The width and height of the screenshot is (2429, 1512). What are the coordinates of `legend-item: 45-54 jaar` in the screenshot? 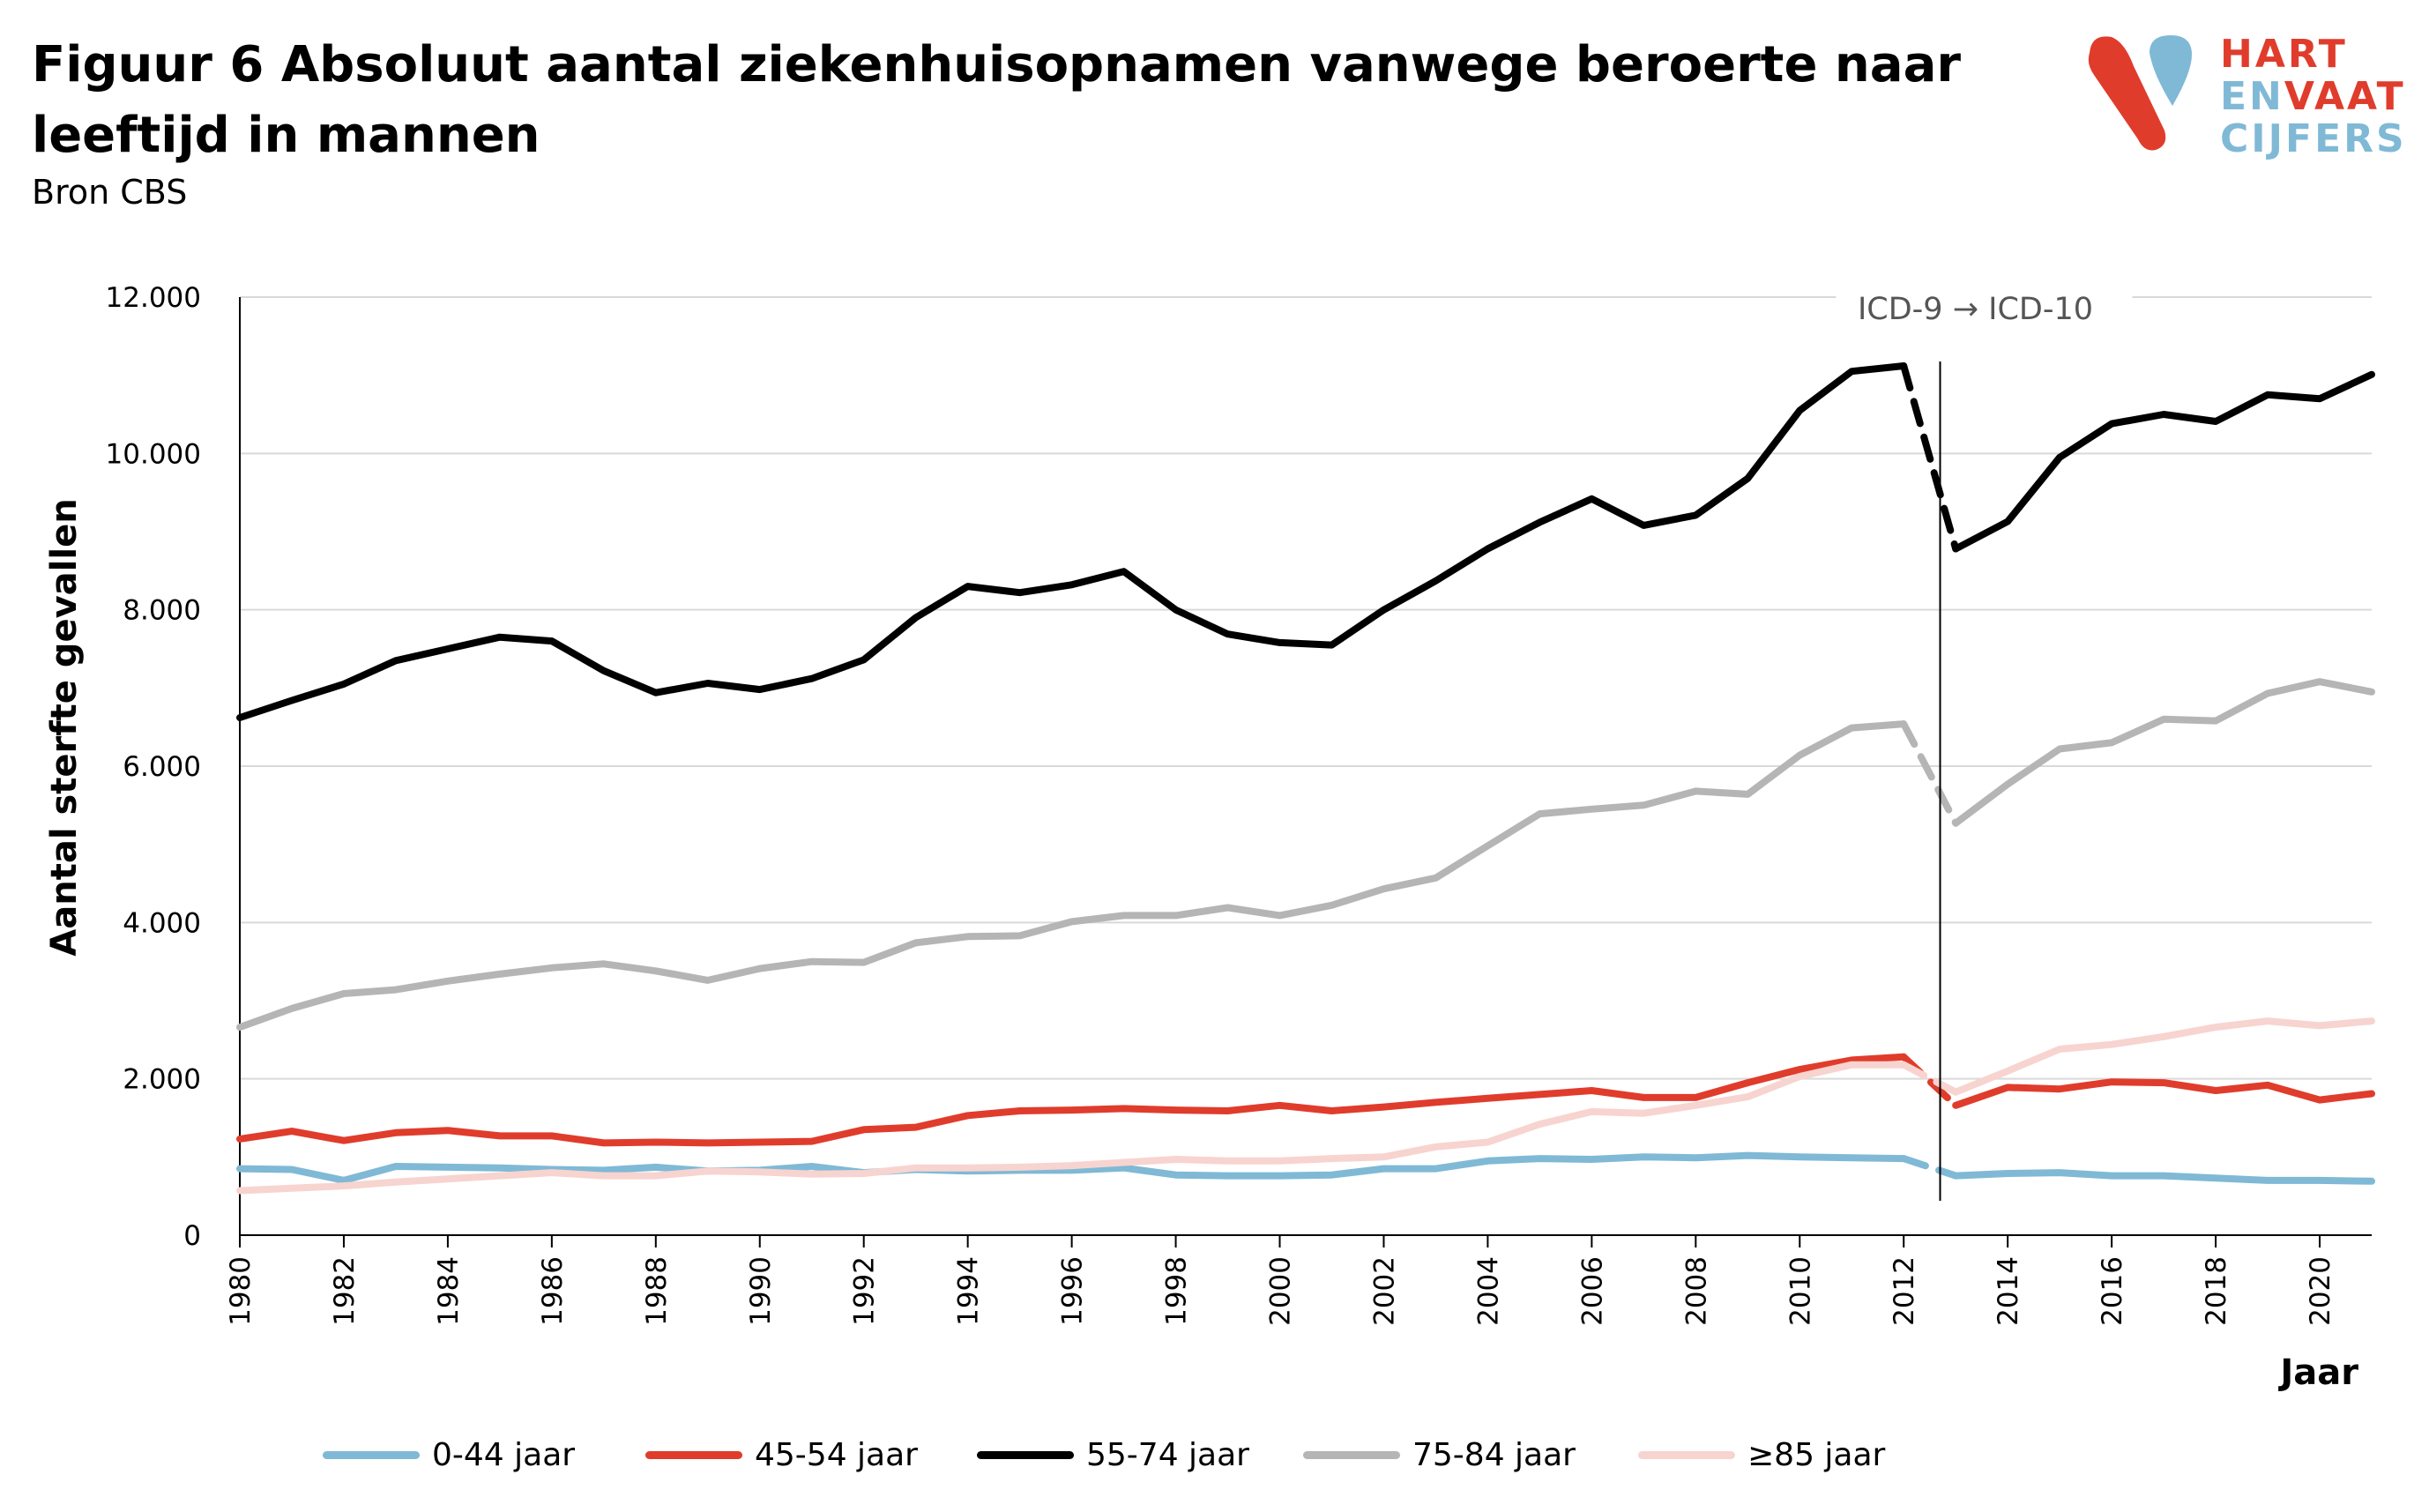 It's located at (781, 1454).